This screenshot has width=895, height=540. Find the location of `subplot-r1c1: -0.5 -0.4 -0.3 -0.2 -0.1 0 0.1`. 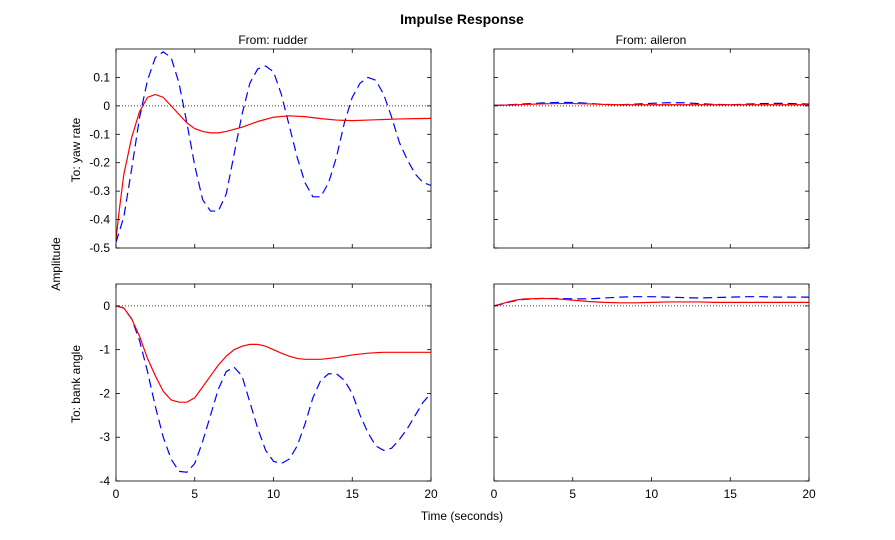

subplot-r1c1: -0.5 -0.4 -0.3 -0.2 -0.1 0 0.1 is located at coordinates (260, 151).